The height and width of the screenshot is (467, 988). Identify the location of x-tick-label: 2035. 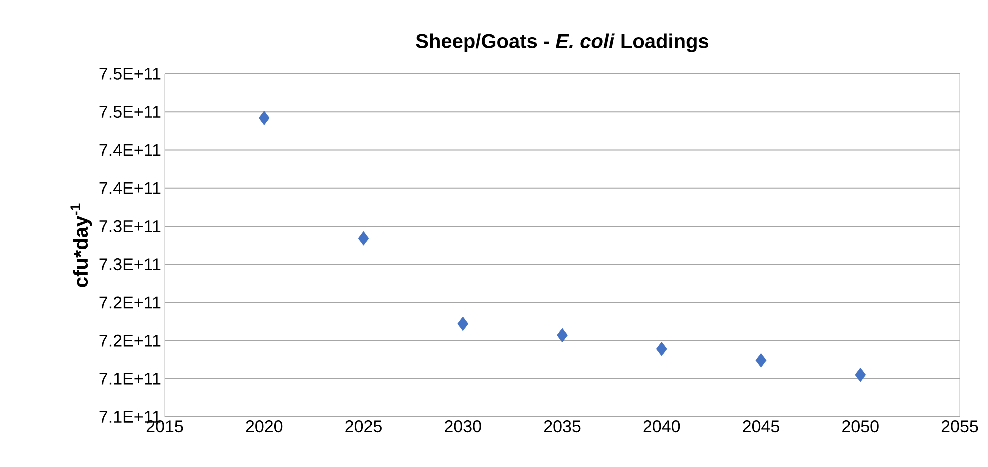
(562, 426).